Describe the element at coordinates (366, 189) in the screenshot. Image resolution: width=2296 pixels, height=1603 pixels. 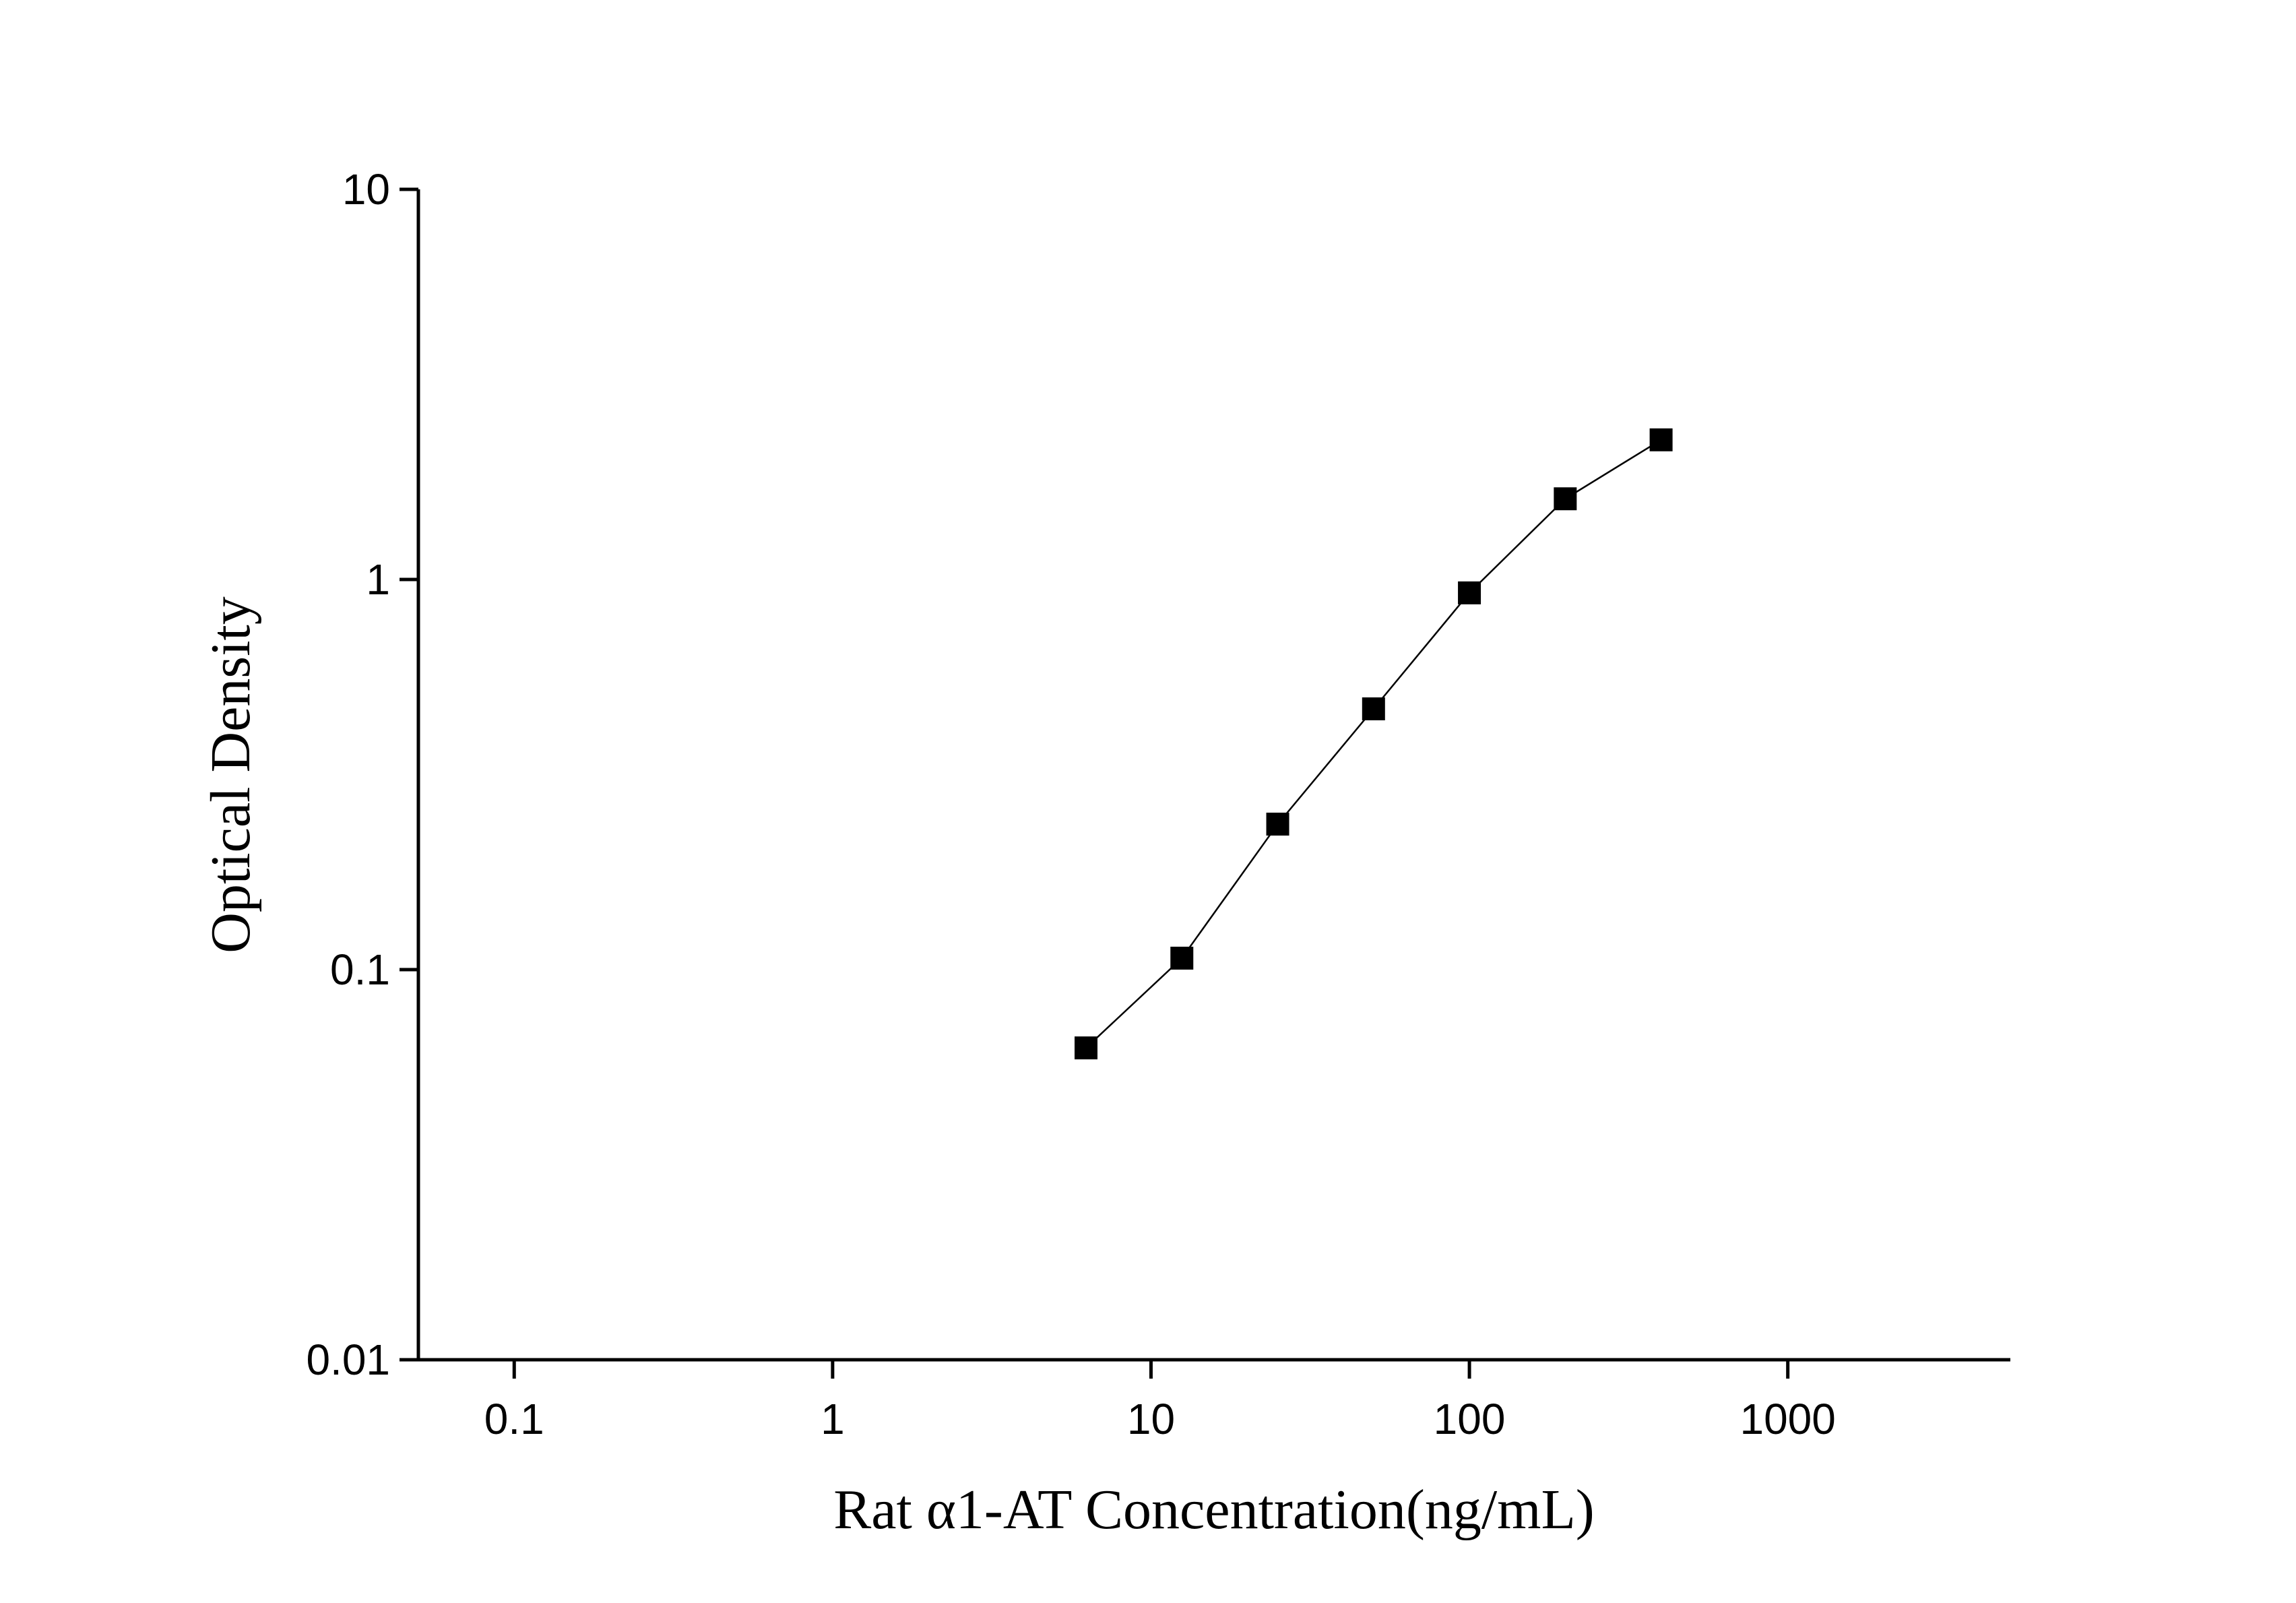
I see `y-tick-label: 10` at that location.